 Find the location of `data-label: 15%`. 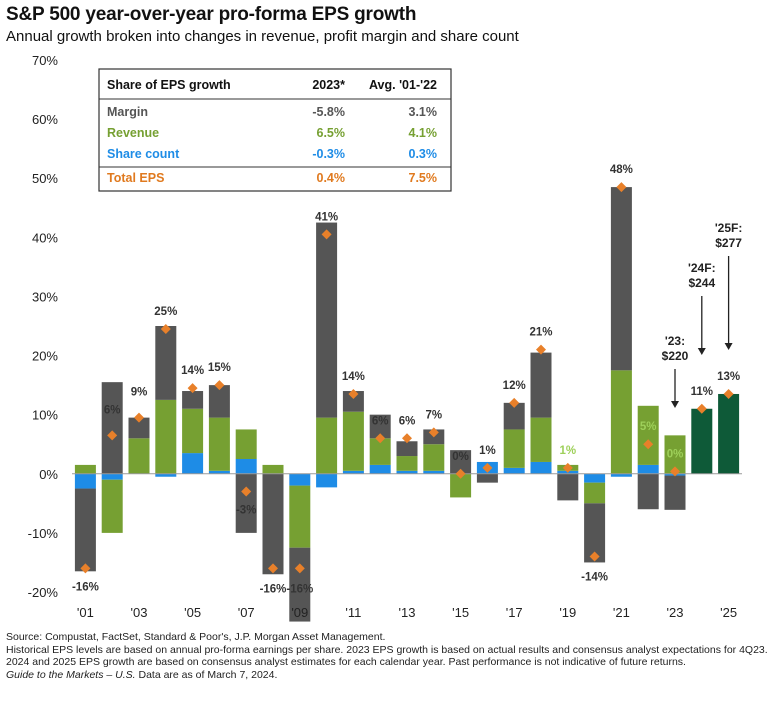

data-label: 15% is located at coordinates (219, 368).